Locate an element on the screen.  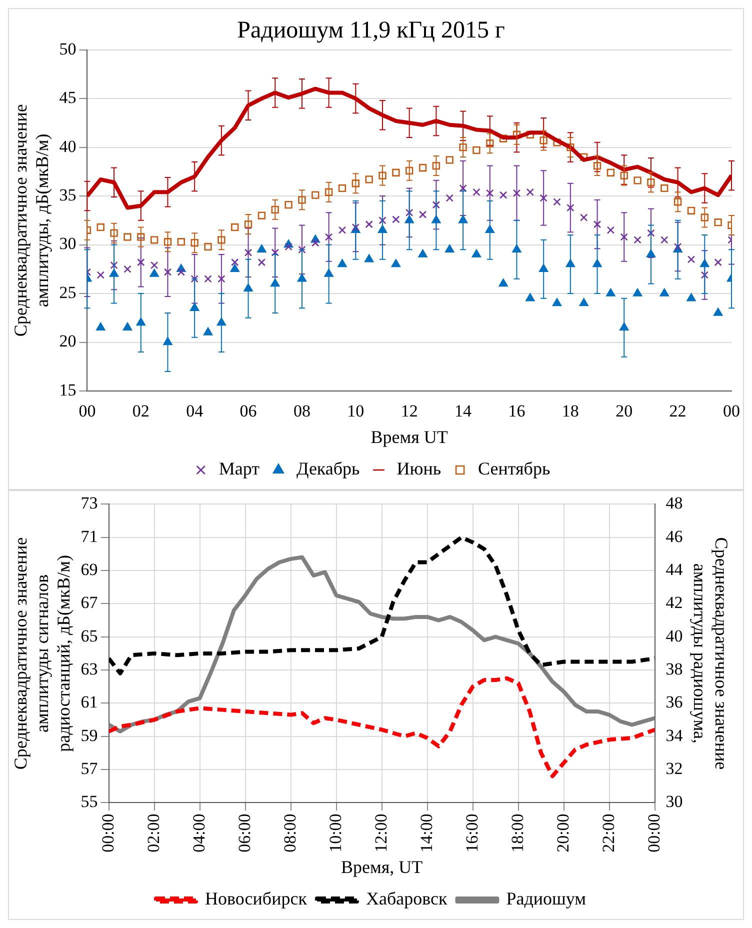
y-tick-label: 30 is located at coordinates (67, 244).